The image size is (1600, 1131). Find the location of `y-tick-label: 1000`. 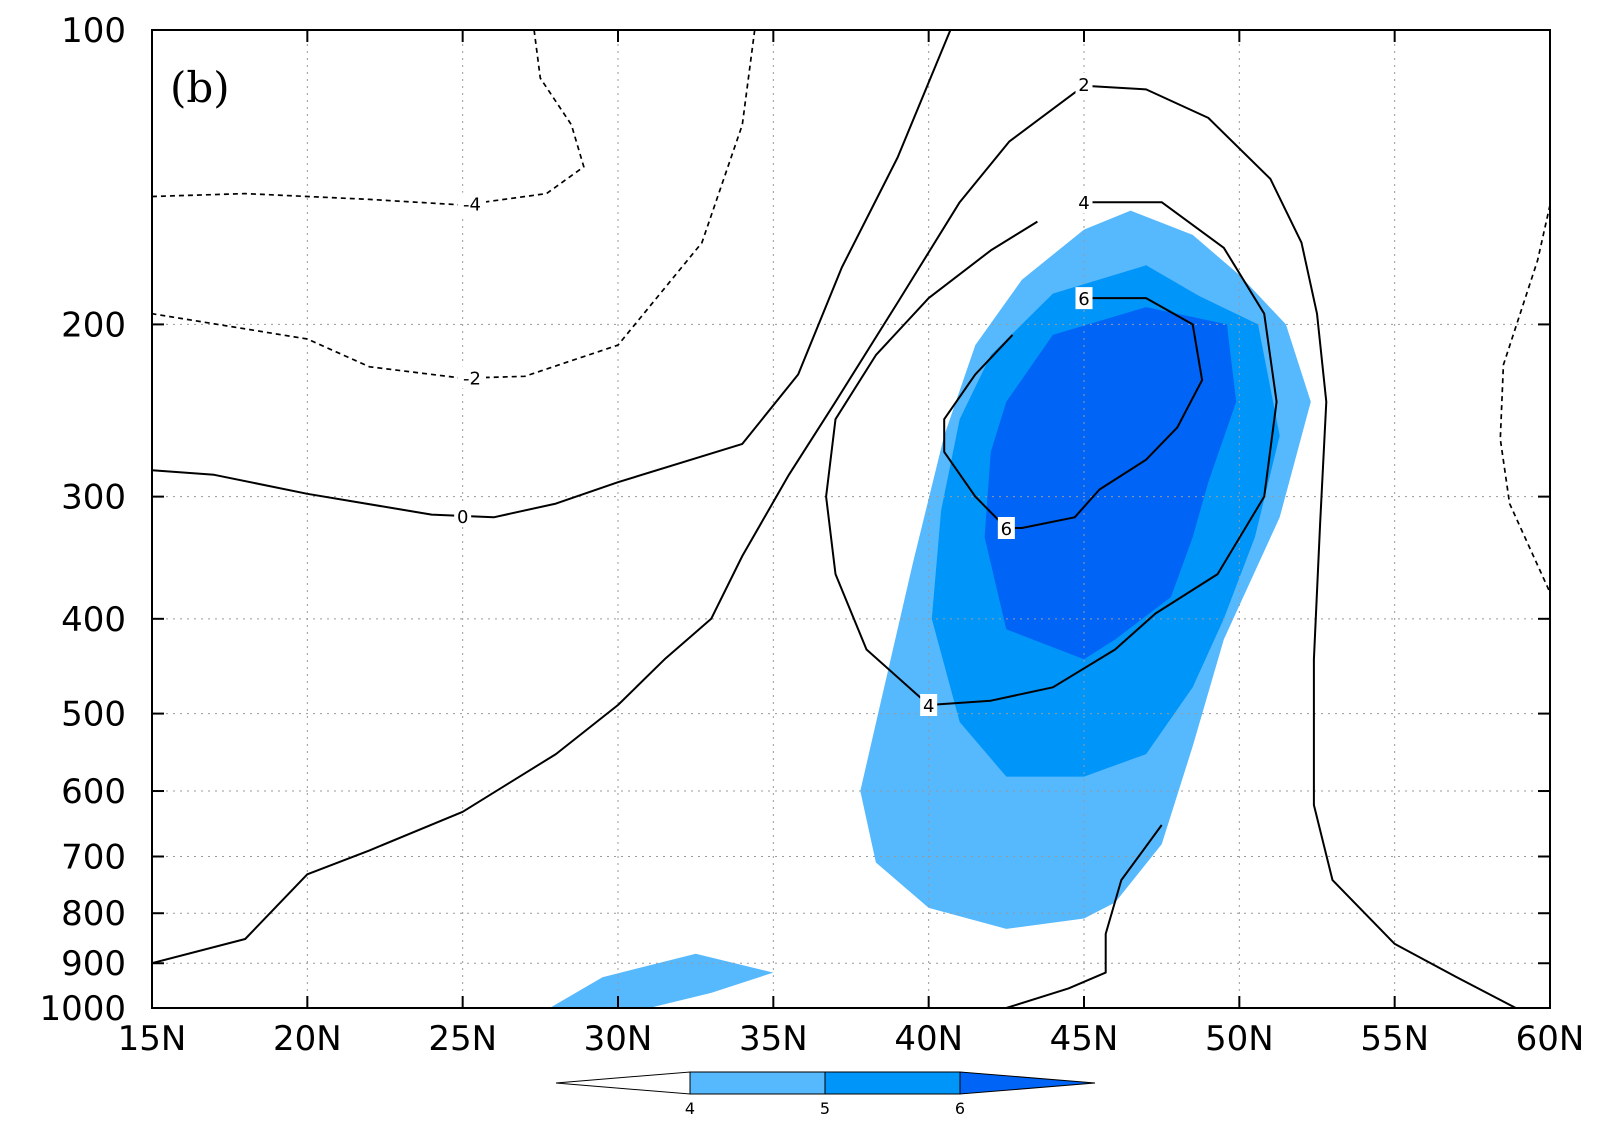

y-tick-label: 1000 is located at coordinates (82, 1009).